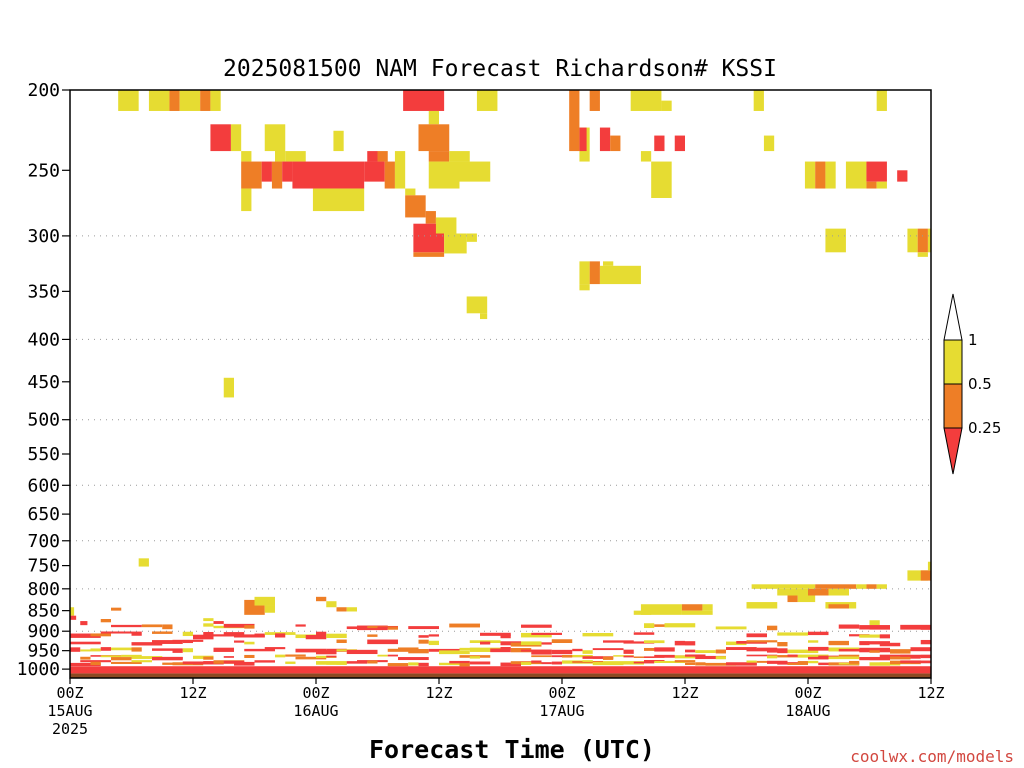  I want to click on chart-title: 2025081500 NAM Forecast Richardson# KSSI, so click(500, 69).